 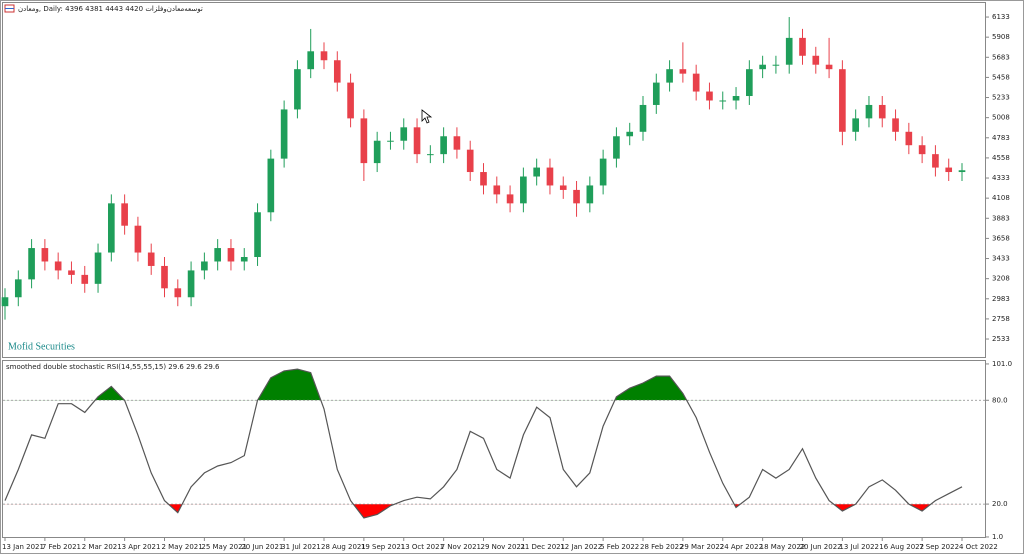 What do you see at coordinates (301, 547) in the screenshot?
I see `x-tick-label: 31 Jul 2021` at bounding box center [301, 547].